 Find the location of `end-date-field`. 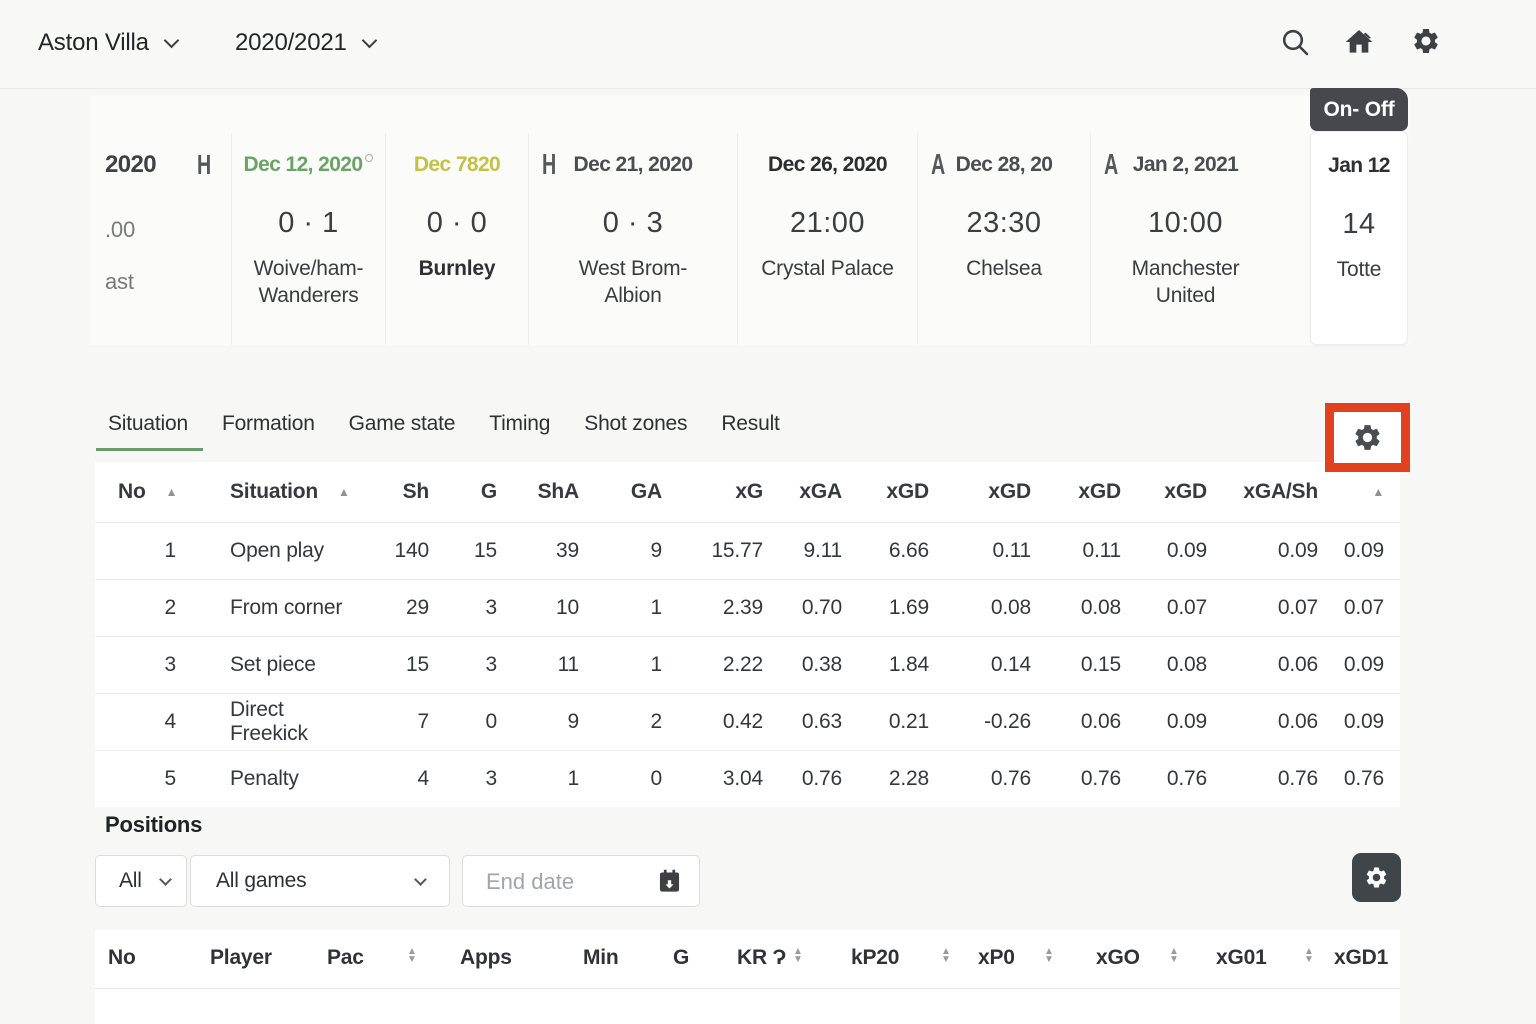

end-date-field is located at coordinates (581, 881).